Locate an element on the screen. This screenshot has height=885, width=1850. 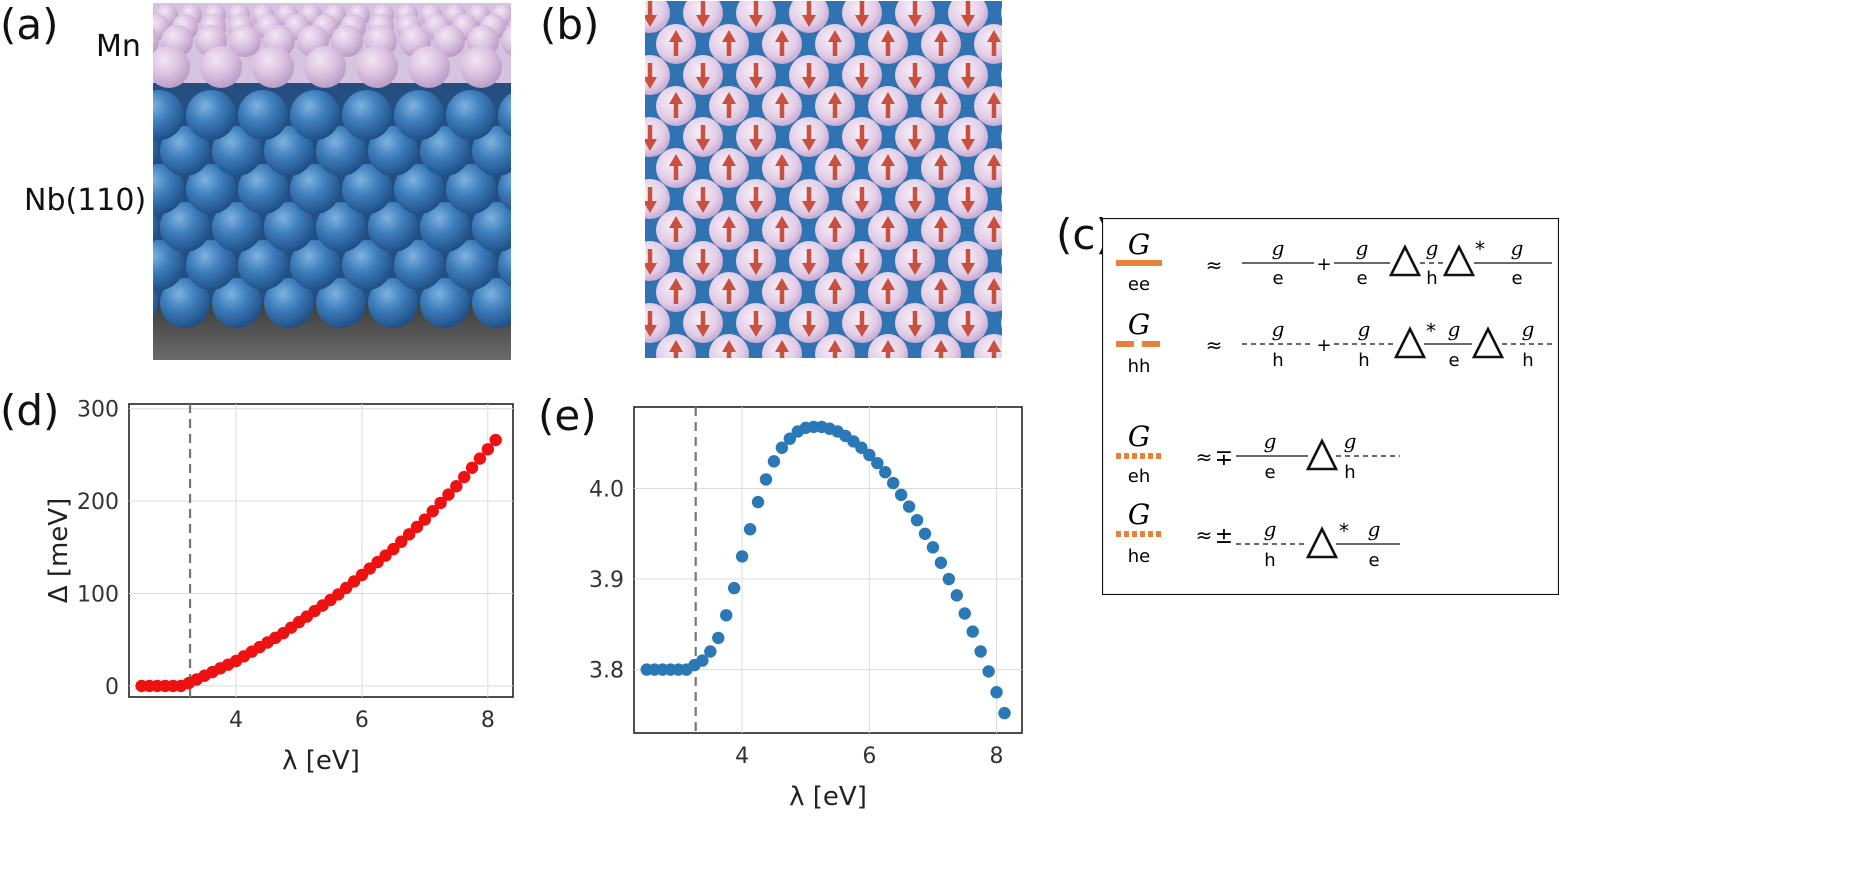
gee-t3-g: g is located at coordinates (1432, 248).